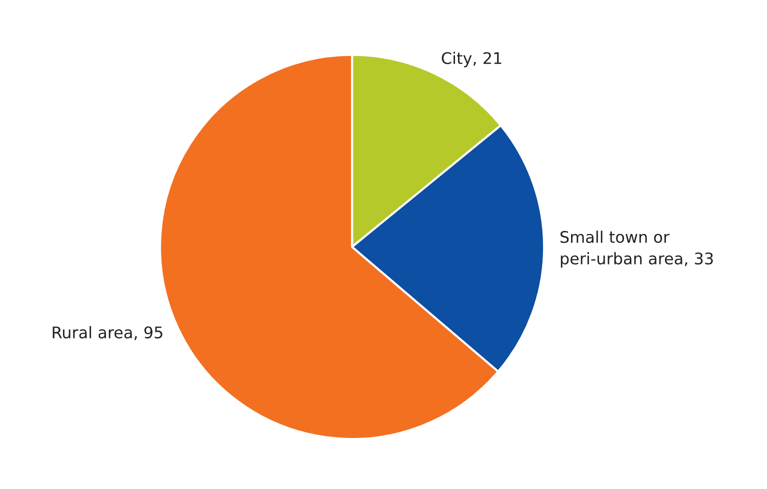  What do you see at coordinates (472, 60) in the screenshot?
I see `slice-label: City, 21` at bounding box center [472, 60].